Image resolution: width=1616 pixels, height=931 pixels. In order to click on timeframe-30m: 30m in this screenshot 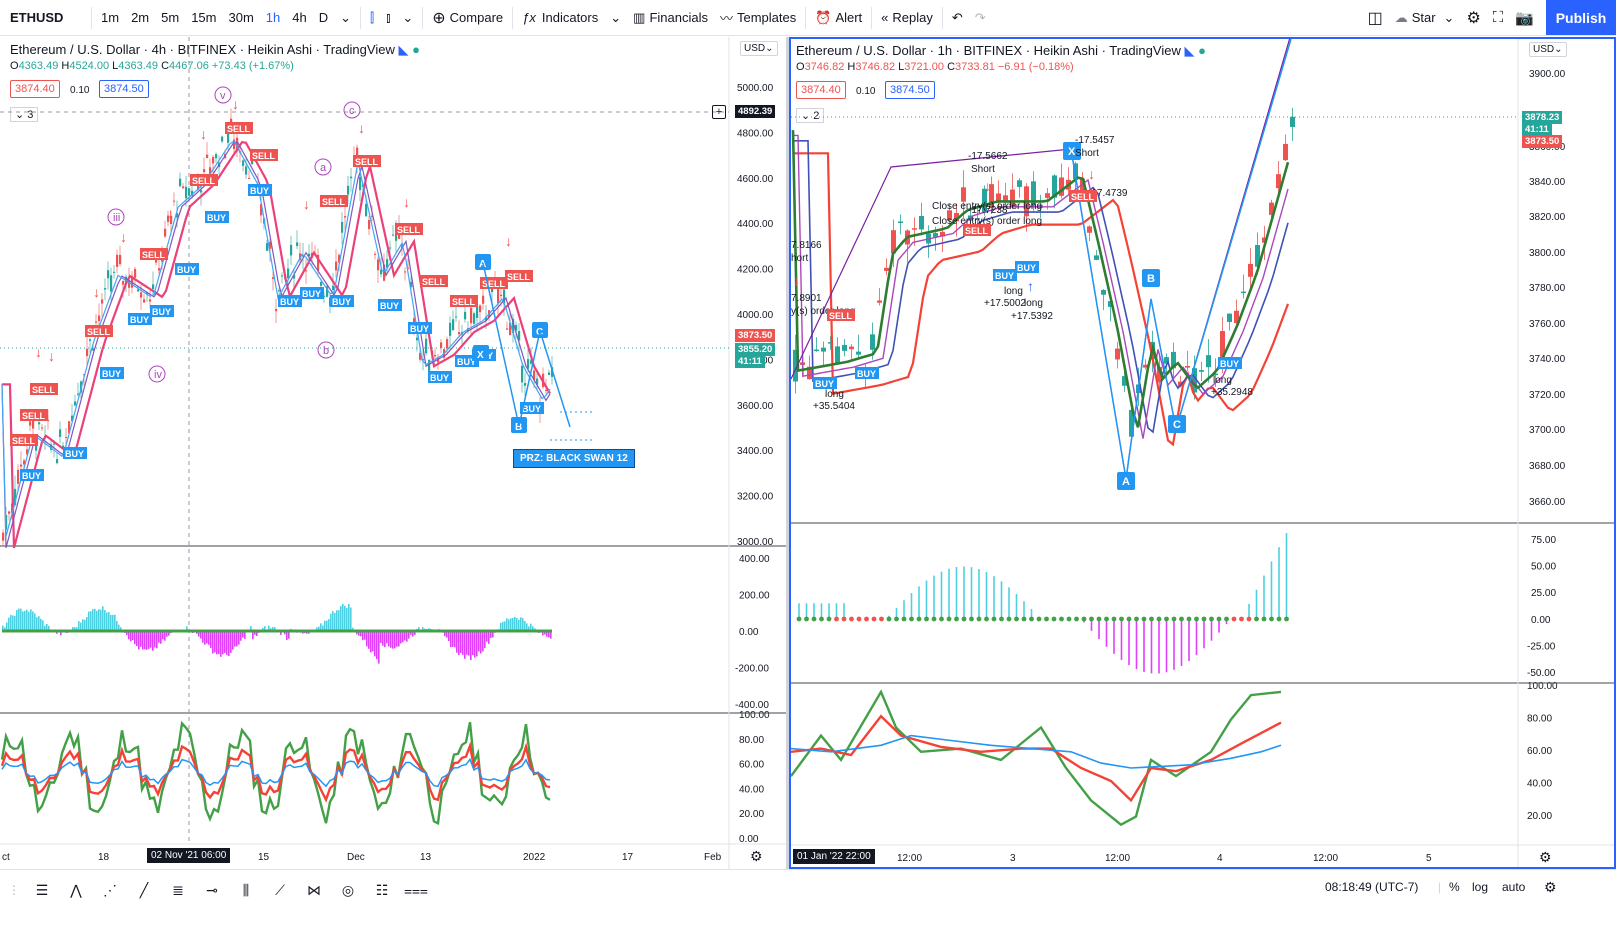, I will do `click(241, 17)`.